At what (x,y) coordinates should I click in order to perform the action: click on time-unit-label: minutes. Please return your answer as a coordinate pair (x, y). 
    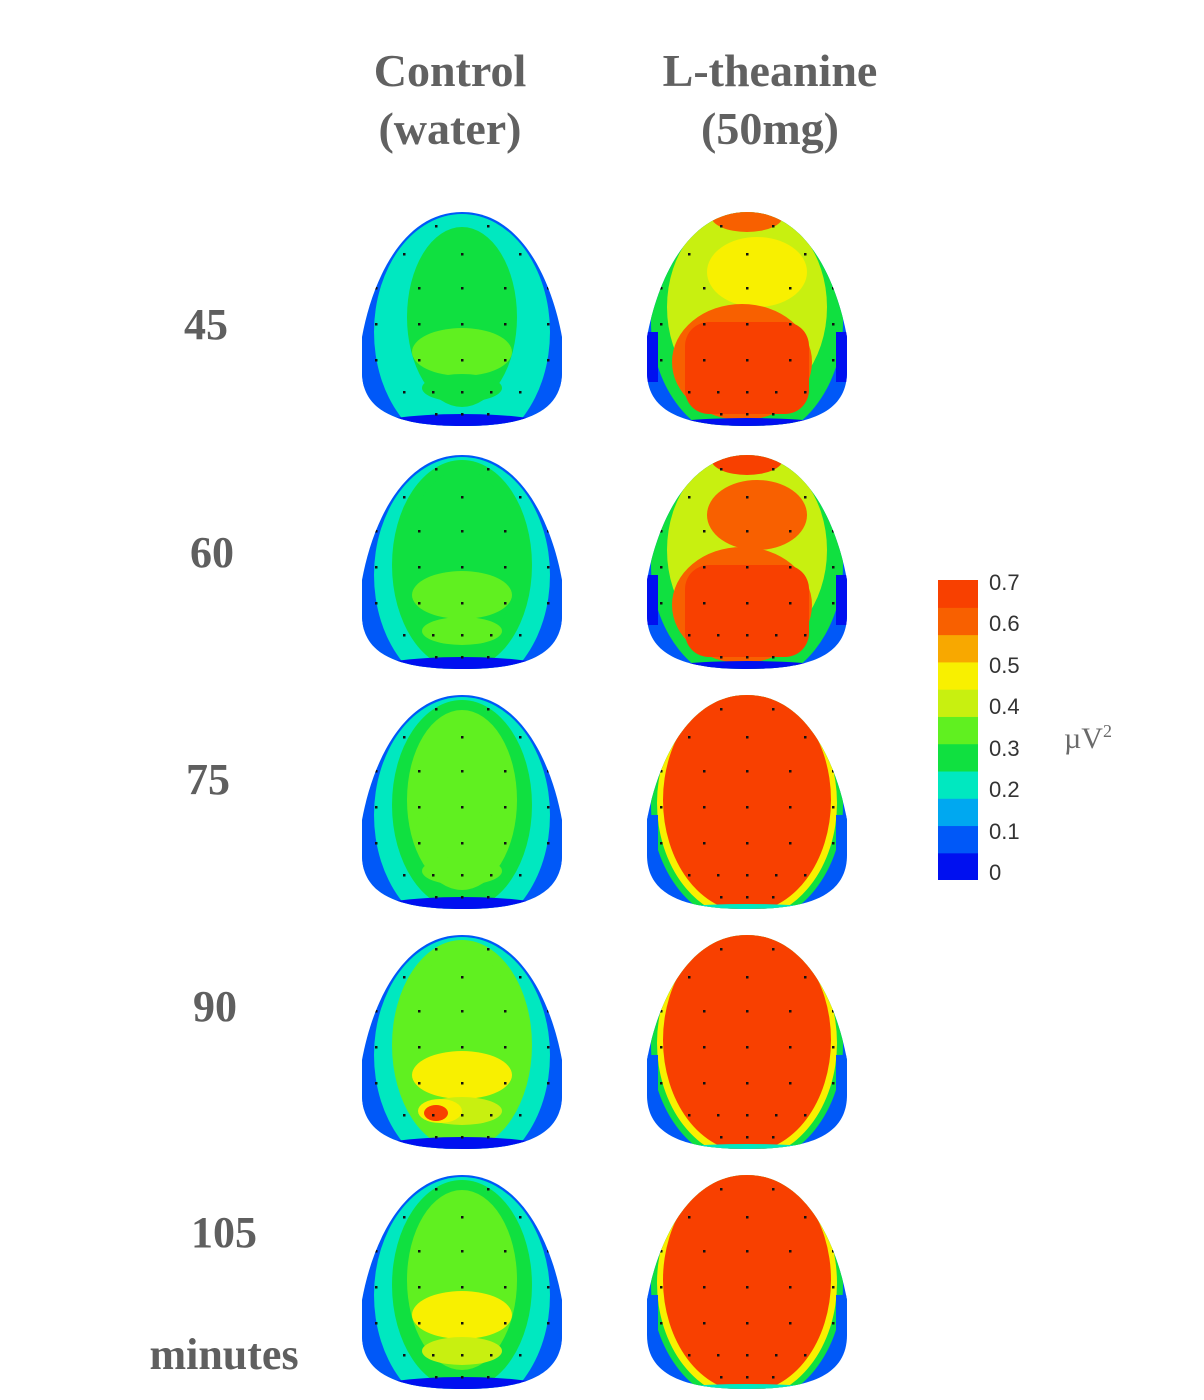
    Looking at the image, I should click on (224, 1354).